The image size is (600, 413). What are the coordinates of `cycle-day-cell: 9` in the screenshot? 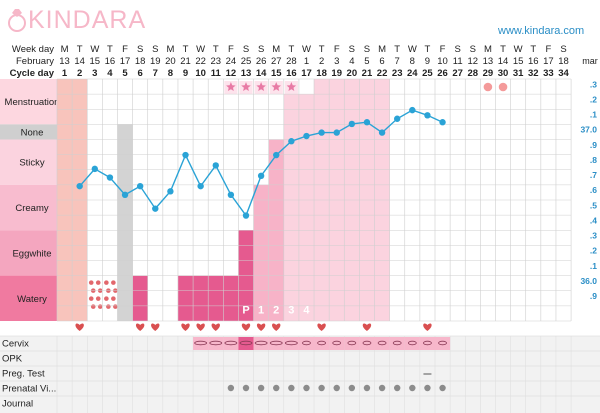 It's located at (185, 73).